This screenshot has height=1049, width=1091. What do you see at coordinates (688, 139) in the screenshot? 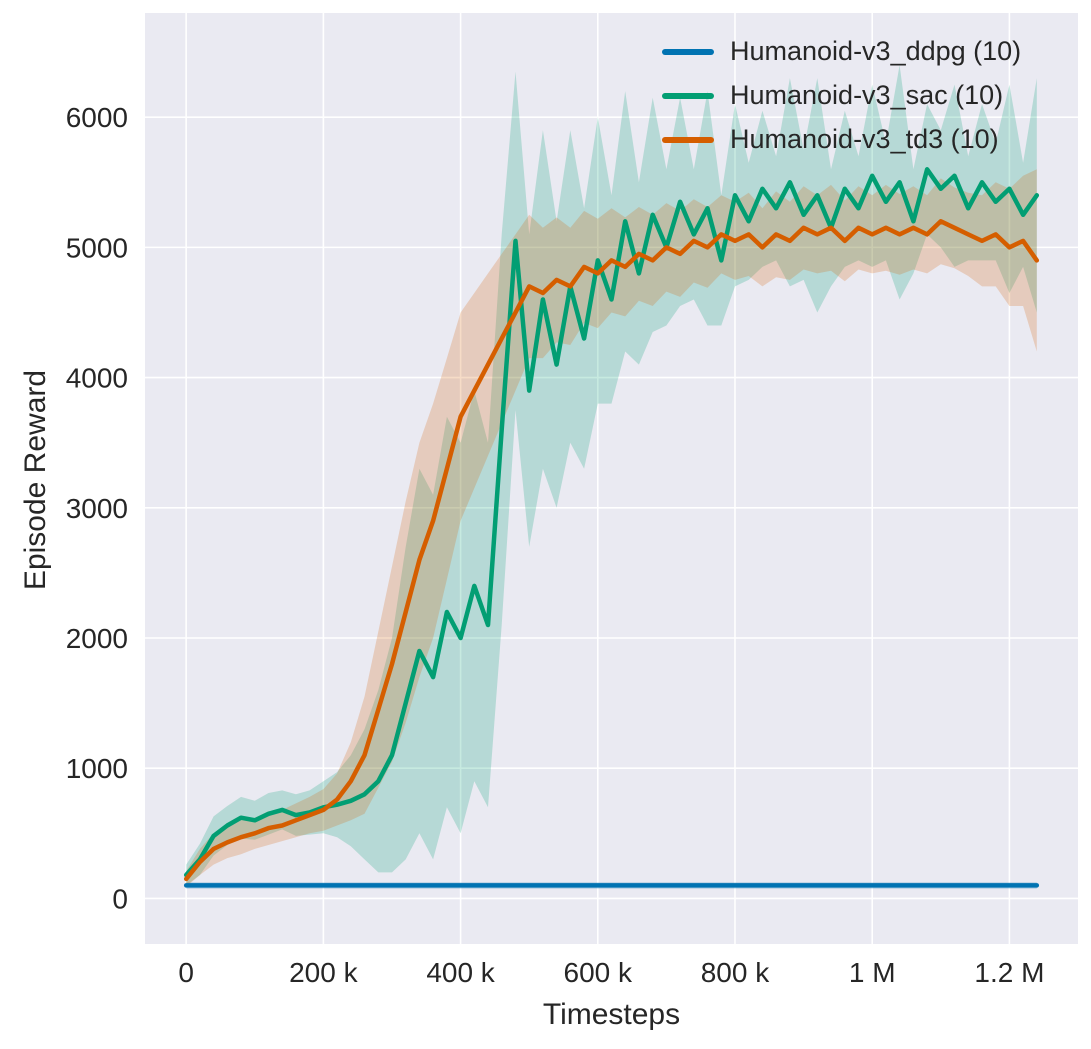
I see `legend-line-swatch-td3` at bounding box center [688, 139].